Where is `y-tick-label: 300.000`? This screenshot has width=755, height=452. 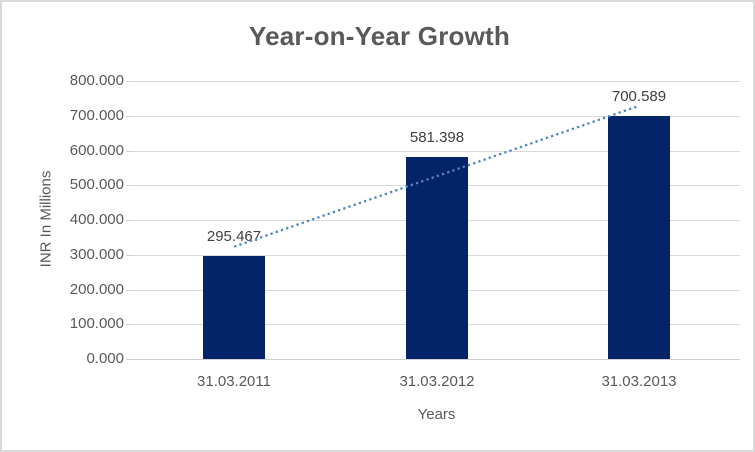 y-tick-label: 300.000 is located at coordinates (96, 254).